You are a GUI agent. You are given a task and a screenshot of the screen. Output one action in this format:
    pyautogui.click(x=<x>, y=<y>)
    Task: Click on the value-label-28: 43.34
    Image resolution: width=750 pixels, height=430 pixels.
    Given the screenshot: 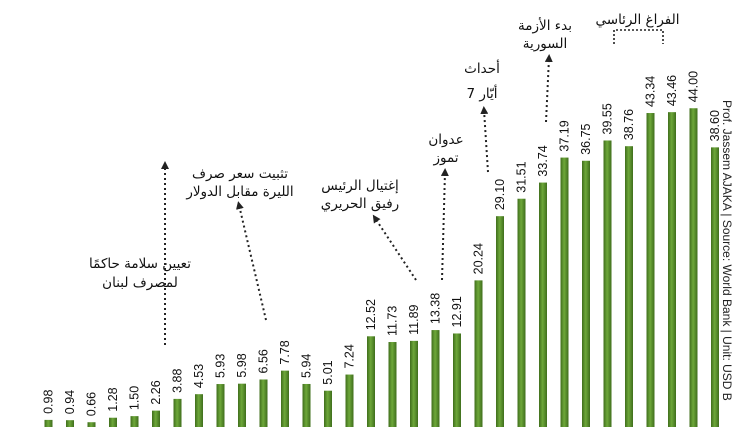 What is the action you would take?
    pyautogui.click(x=651, y=91)
    